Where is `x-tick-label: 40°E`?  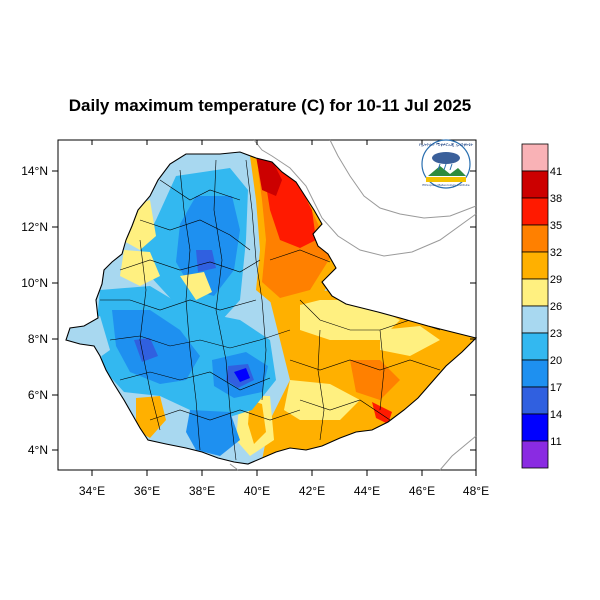
x-tick-label: 40°E is located at coordinates (257, 491).